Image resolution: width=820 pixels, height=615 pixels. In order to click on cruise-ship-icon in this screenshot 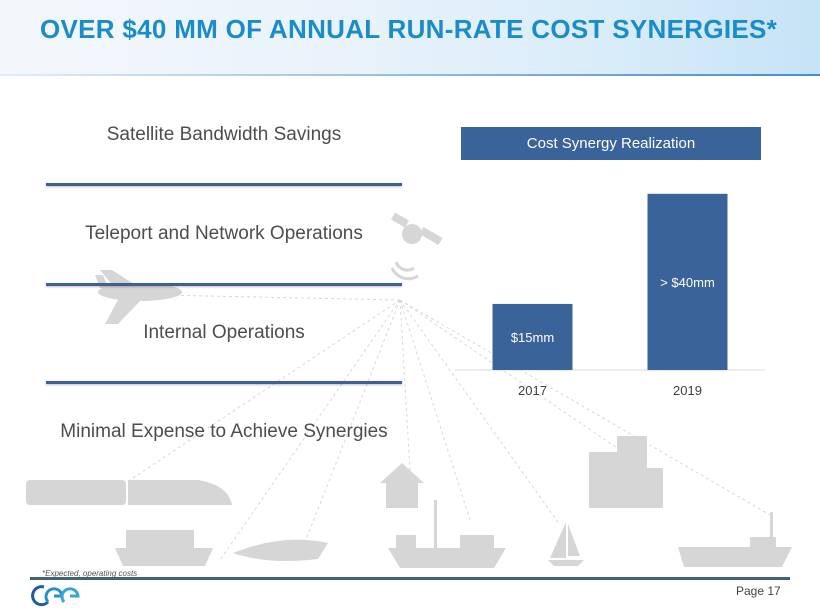, I will do `click(164, 548)`.